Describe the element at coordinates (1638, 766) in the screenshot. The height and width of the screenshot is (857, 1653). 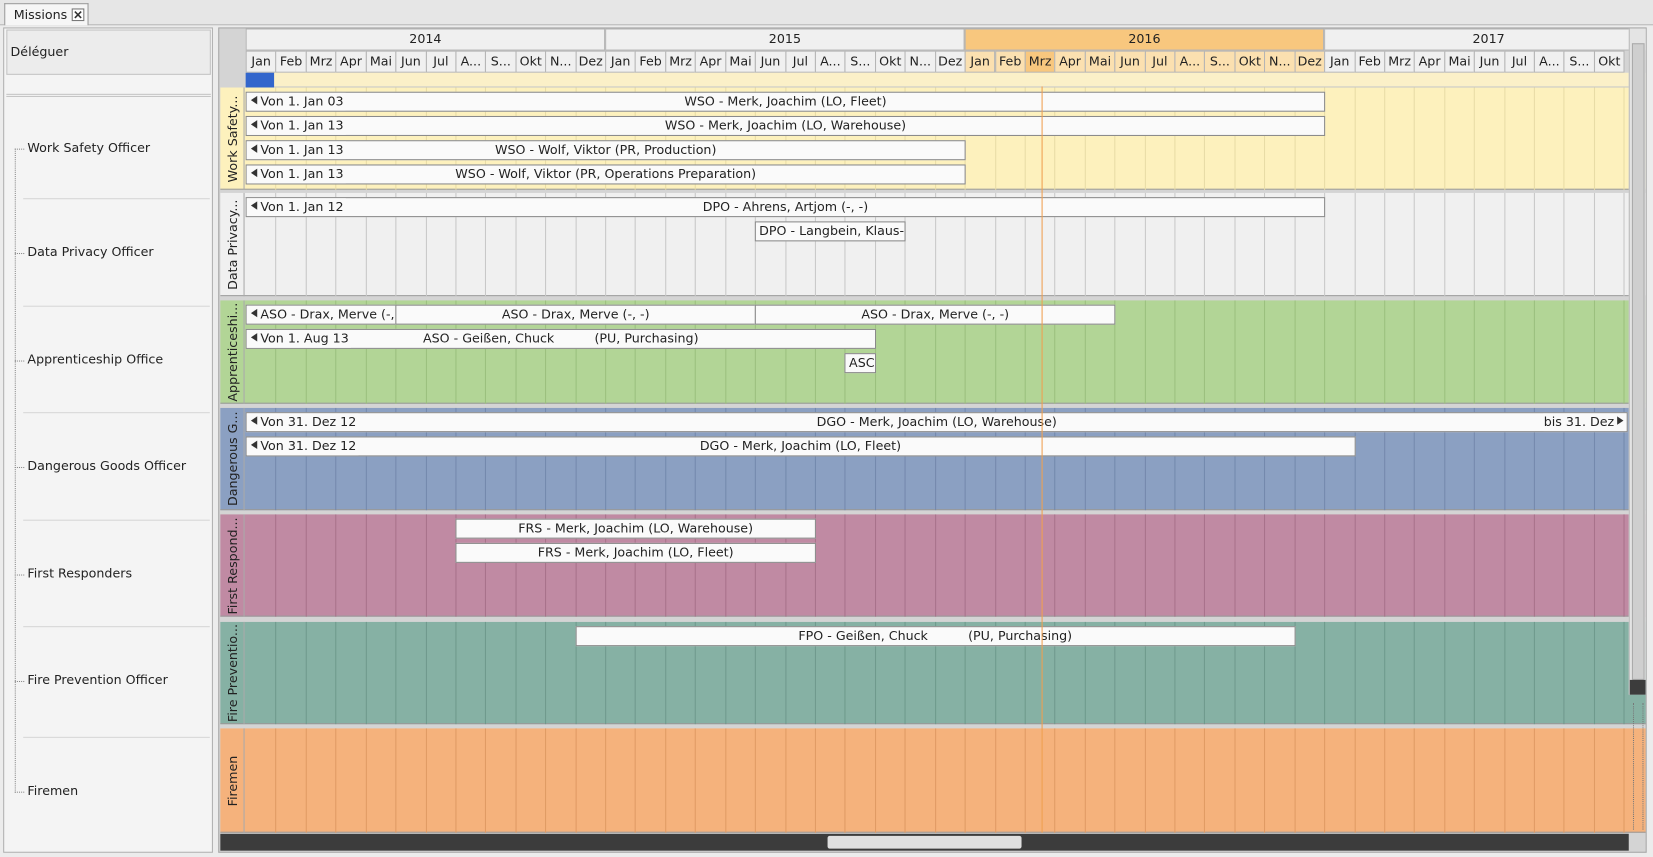
I see `zoom-slider` at that location.